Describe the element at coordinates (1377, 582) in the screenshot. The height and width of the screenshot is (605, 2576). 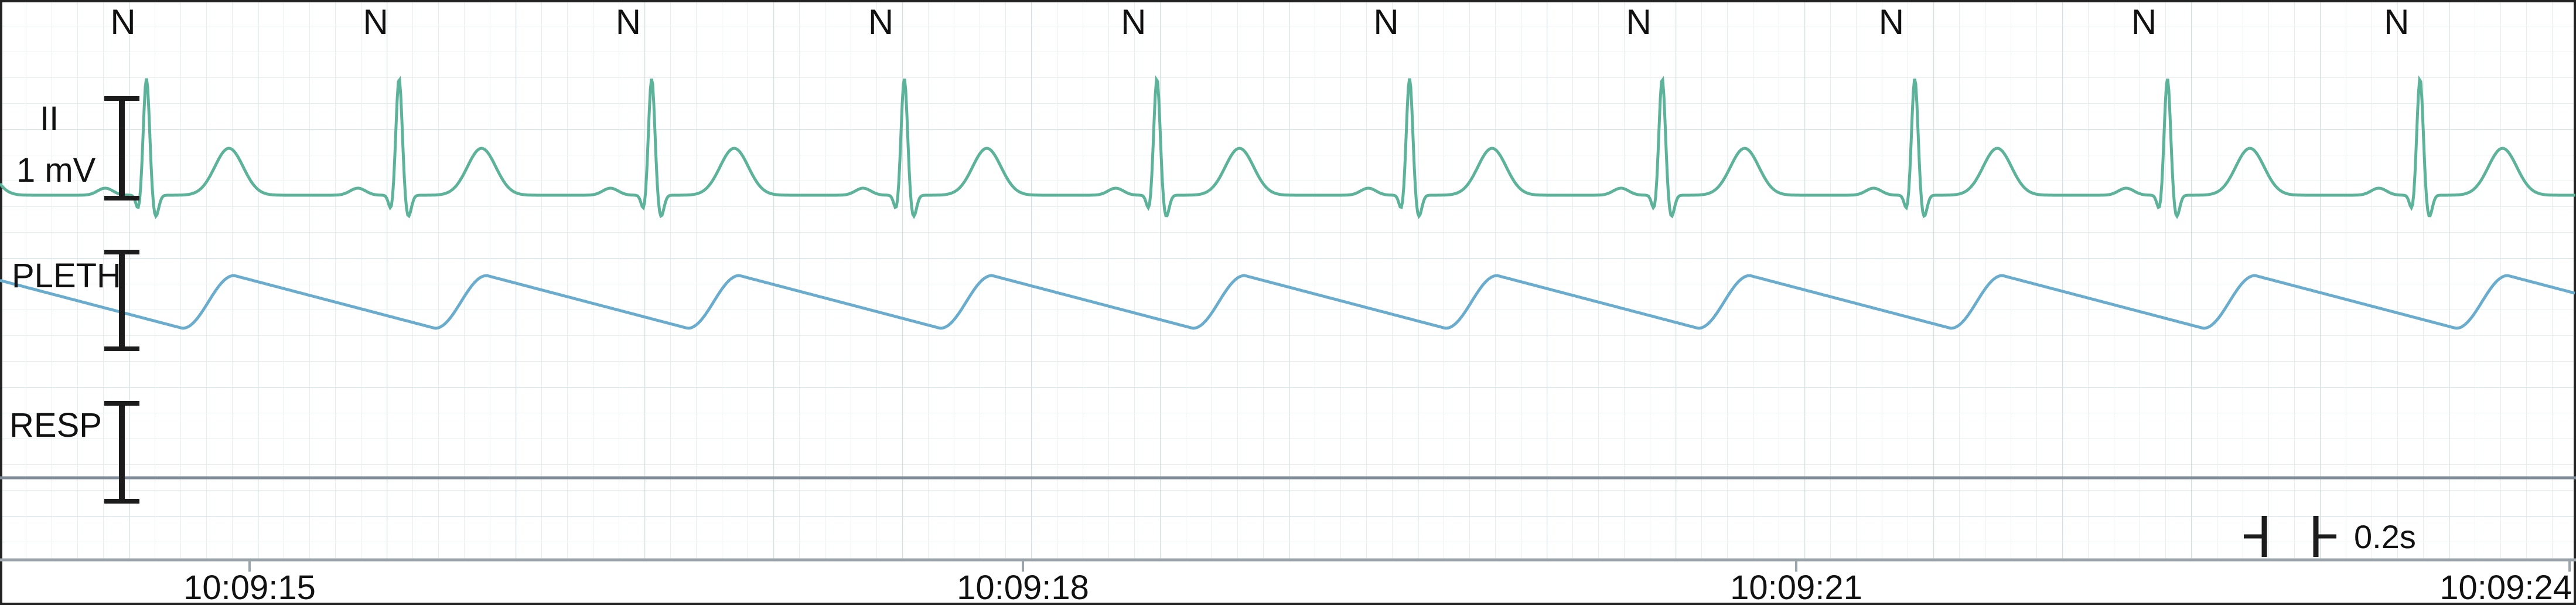
I see `time-tick-group: 10:09:15 10:09:18 10:09:21 10:09:24` at that location.